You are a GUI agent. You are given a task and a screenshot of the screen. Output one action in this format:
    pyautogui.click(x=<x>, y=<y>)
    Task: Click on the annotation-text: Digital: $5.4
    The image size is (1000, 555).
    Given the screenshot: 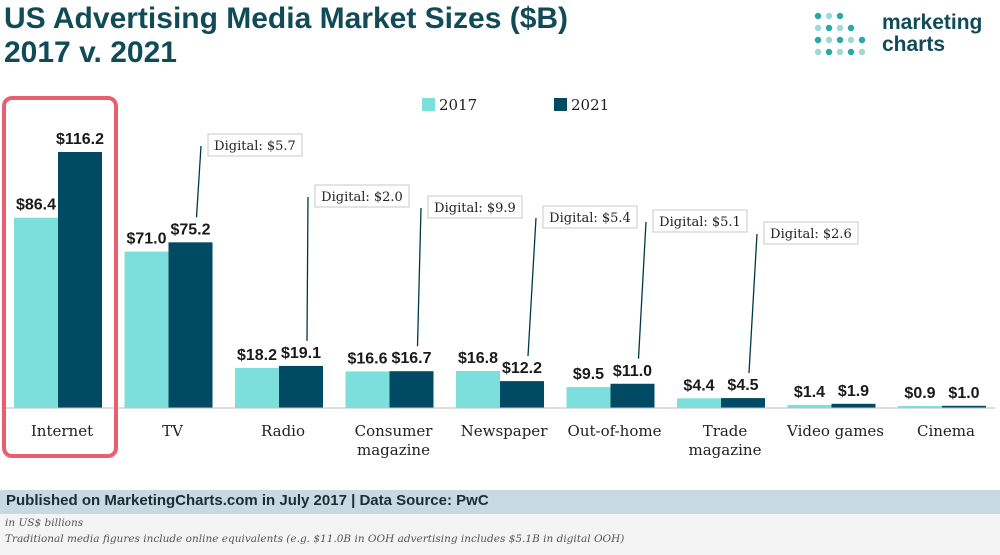 What is the action you would take?
    pyautogui.click(x=590, y=218)
    